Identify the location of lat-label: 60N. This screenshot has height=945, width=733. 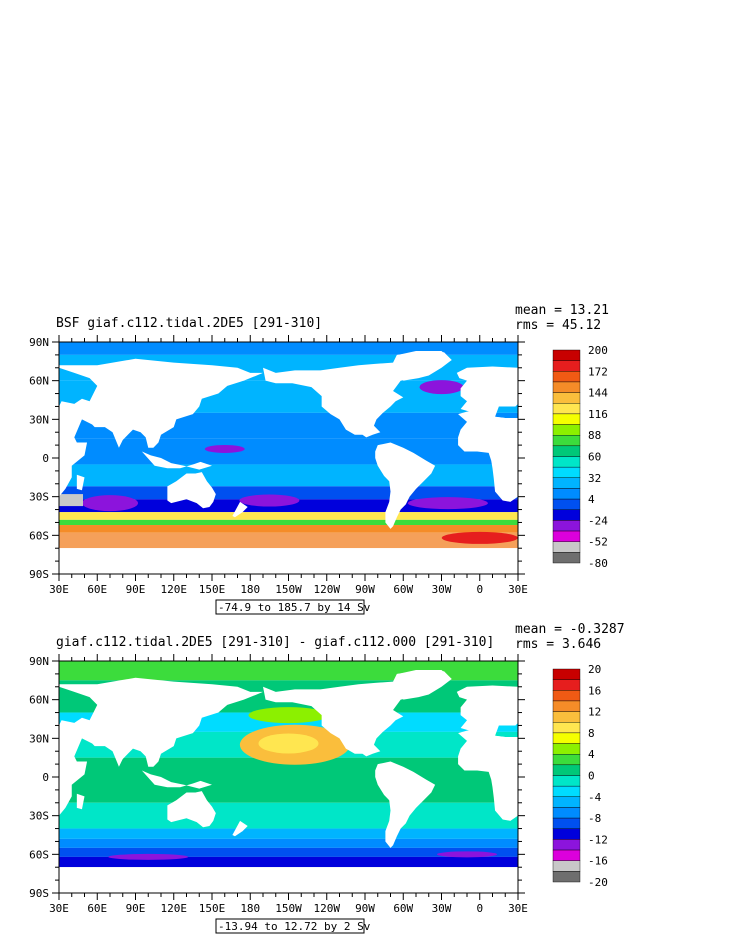
(39, 700).